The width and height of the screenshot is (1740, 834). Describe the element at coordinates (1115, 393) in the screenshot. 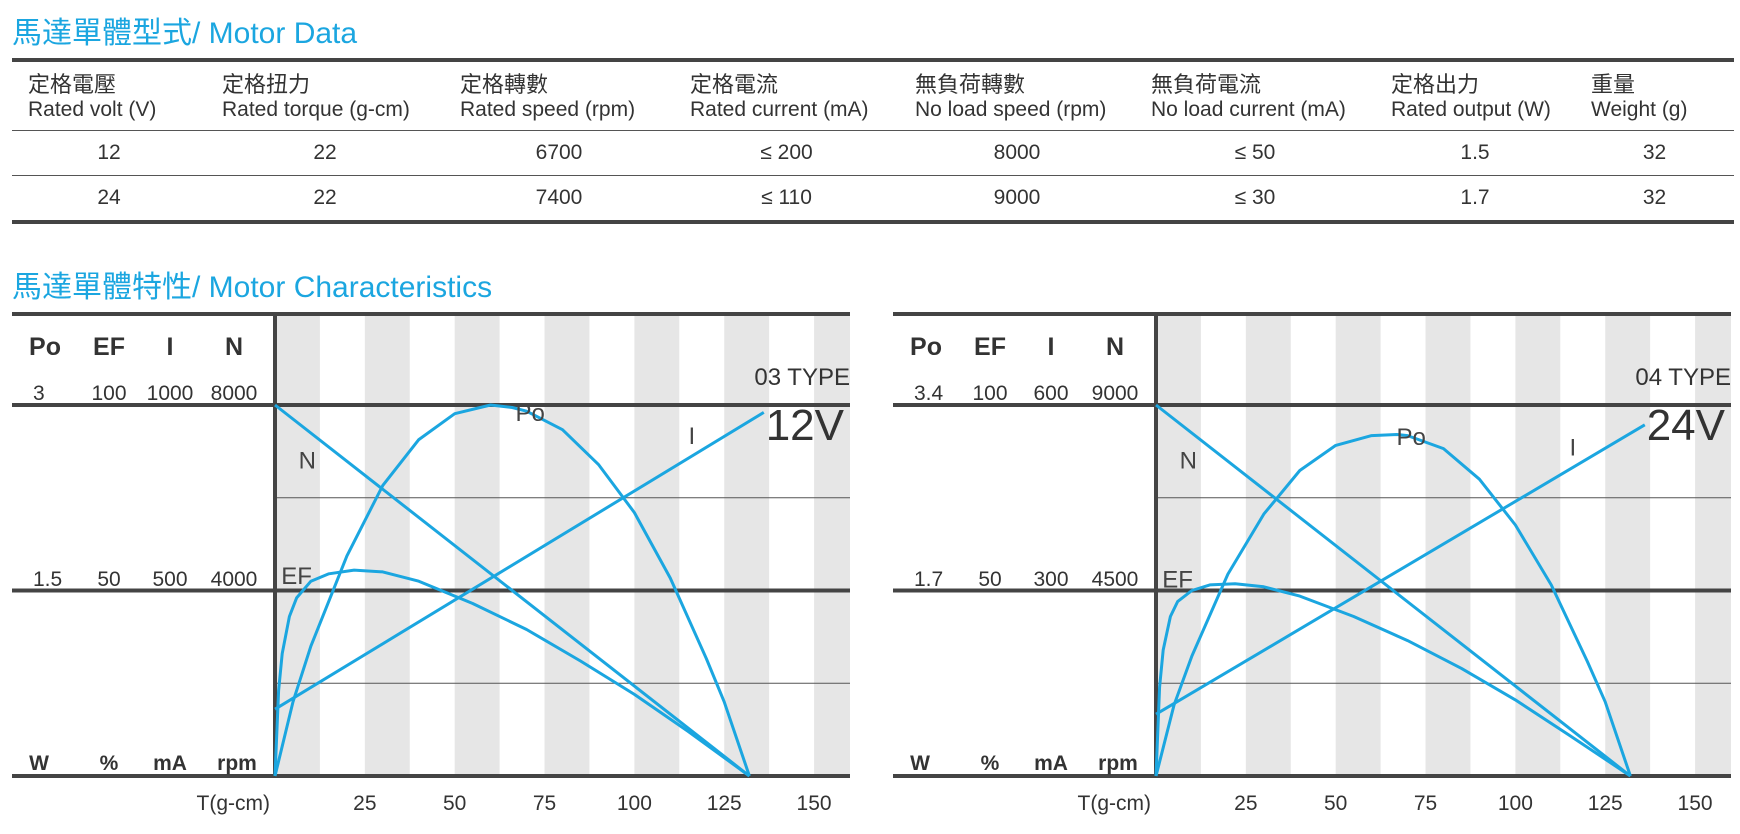

I see `chart-scale-top-label: 9000` at that location.